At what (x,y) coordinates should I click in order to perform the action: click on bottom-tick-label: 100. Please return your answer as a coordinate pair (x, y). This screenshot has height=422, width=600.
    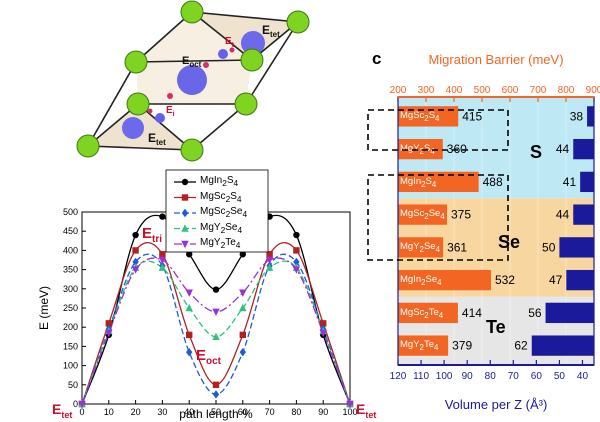
    Looking at the image, I should click on (444, 376).